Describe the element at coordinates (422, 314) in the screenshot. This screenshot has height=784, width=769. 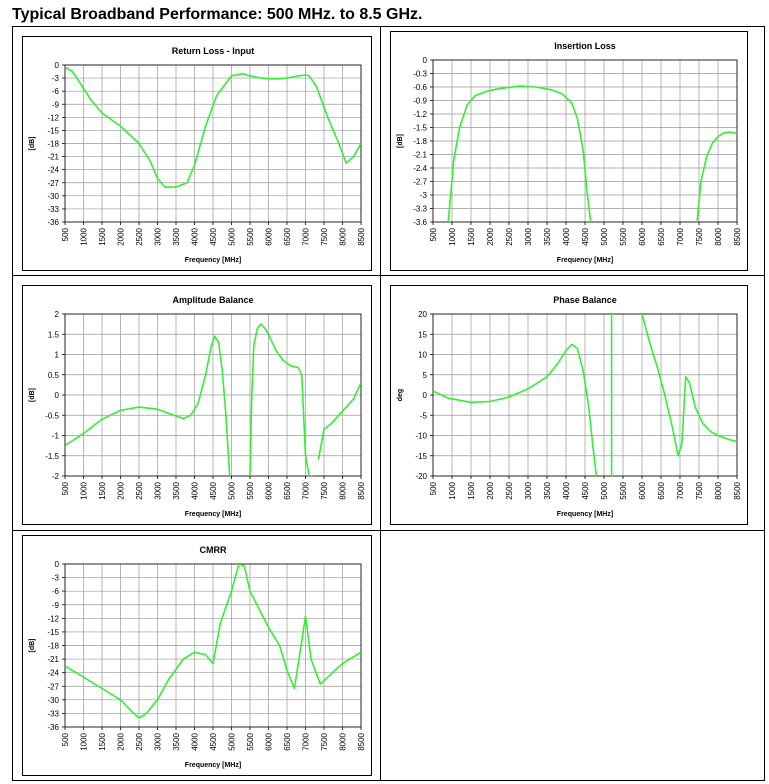
I see `y-tick-label: 20` at that location.